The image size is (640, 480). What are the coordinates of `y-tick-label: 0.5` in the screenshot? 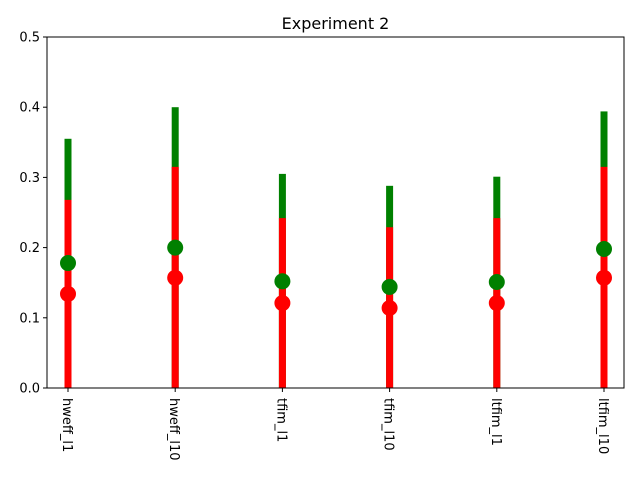 It's located at (29, 38).